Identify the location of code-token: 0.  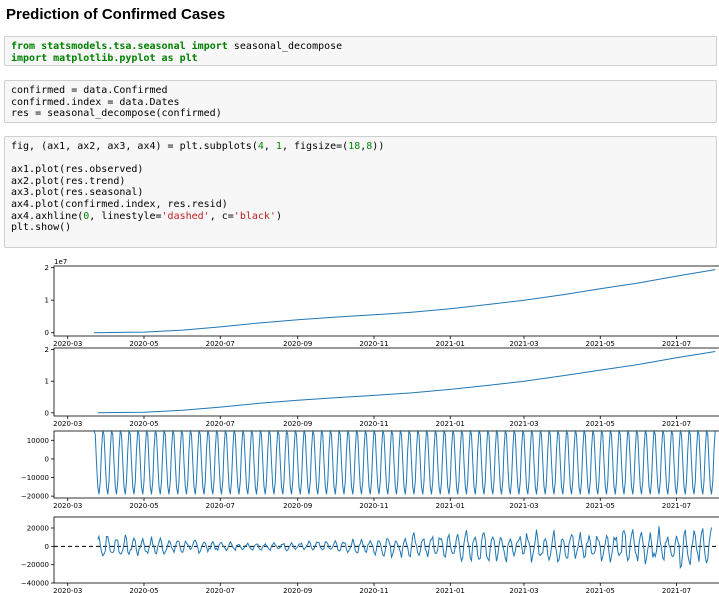
(86, 216).